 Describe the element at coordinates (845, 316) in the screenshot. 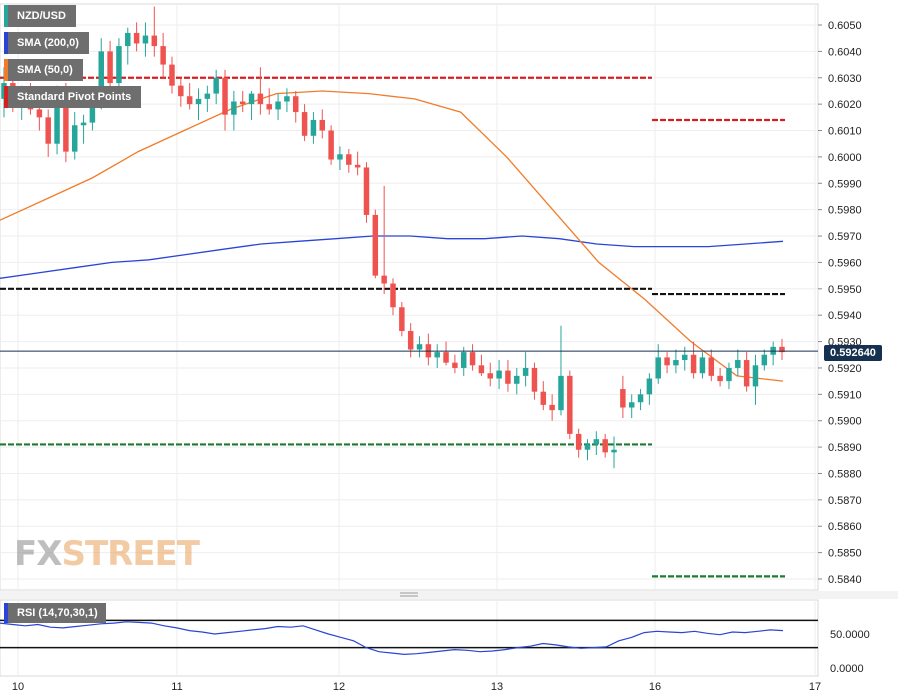

I see `price-axis-label: 0.5940` at that location.